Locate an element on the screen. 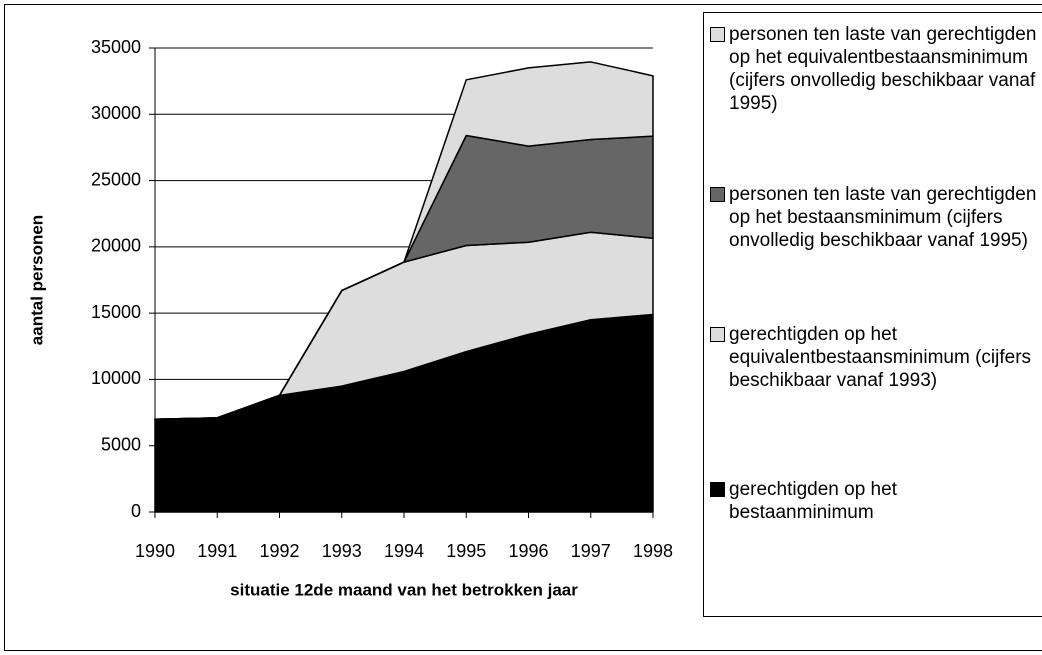 The image size is (1042, 655). y-tick-label: 35000 is located at coordinates (116, 47).